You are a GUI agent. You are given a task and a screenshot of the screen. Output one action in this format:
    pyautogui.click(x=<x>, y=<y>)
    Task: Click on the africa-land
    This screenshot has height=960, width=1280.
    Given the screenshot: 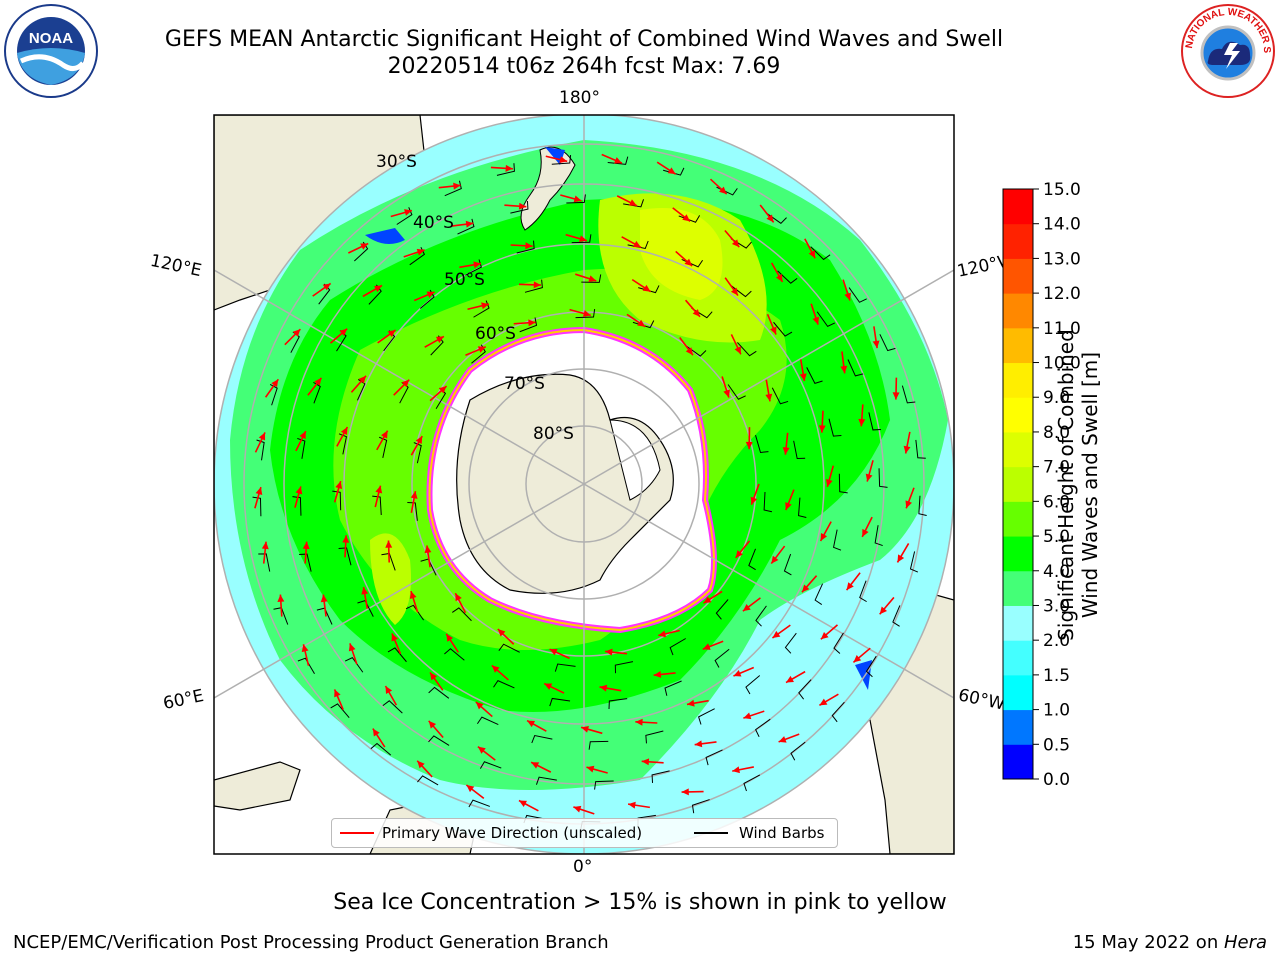 What is the action you would take?
    pyautogui.click(x=257, y=786)
    